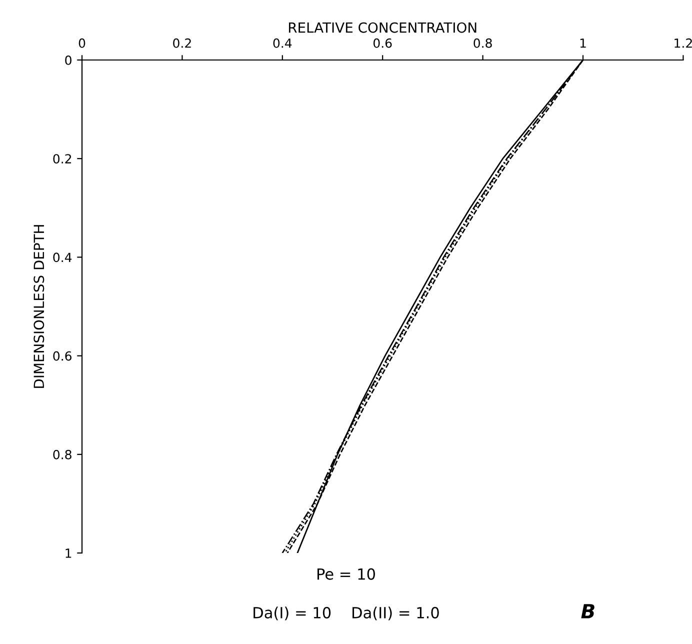 The width and height of the screenshot is (692, 644). Describe the element at coordinates (68, 60) in the screenshot. I see `y-tick-label: 0` at that location.